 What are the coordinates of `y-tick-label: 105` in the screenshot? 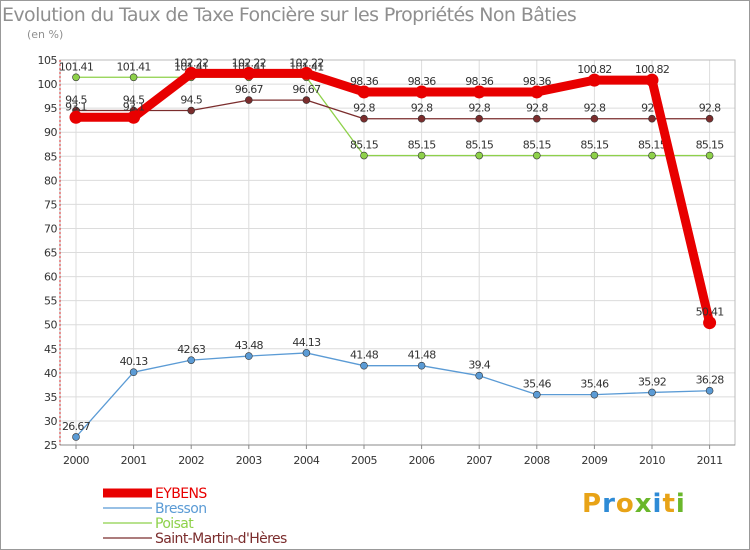 It's located at (48, 60).